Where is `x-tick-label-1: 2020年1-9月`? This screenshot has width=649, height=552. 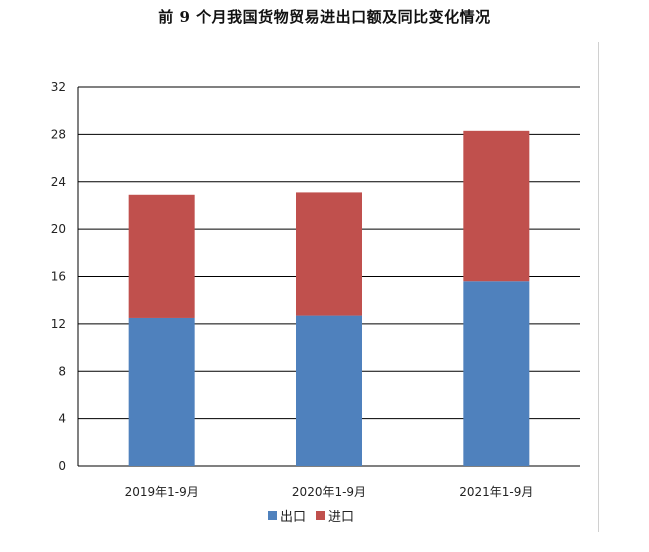
x-tick-label-1: 2020年1-9月 is located at coordinates (329, 492).